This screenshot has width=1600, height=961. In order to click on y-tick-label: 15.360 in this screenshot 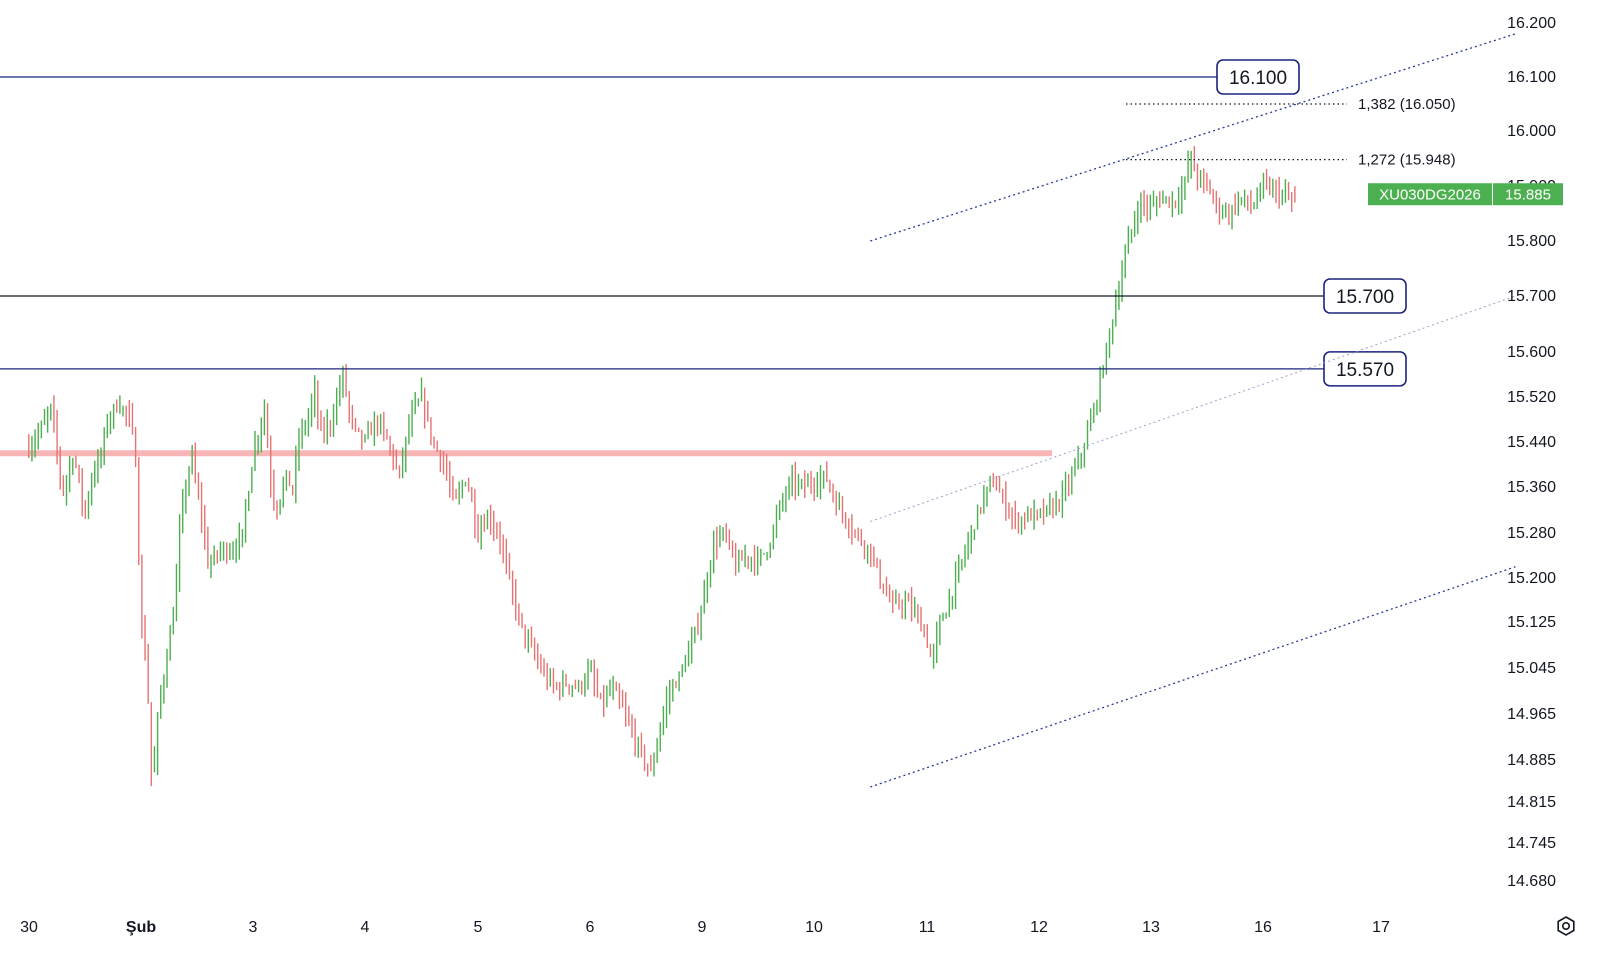, I will do `click(1531, 487)`.